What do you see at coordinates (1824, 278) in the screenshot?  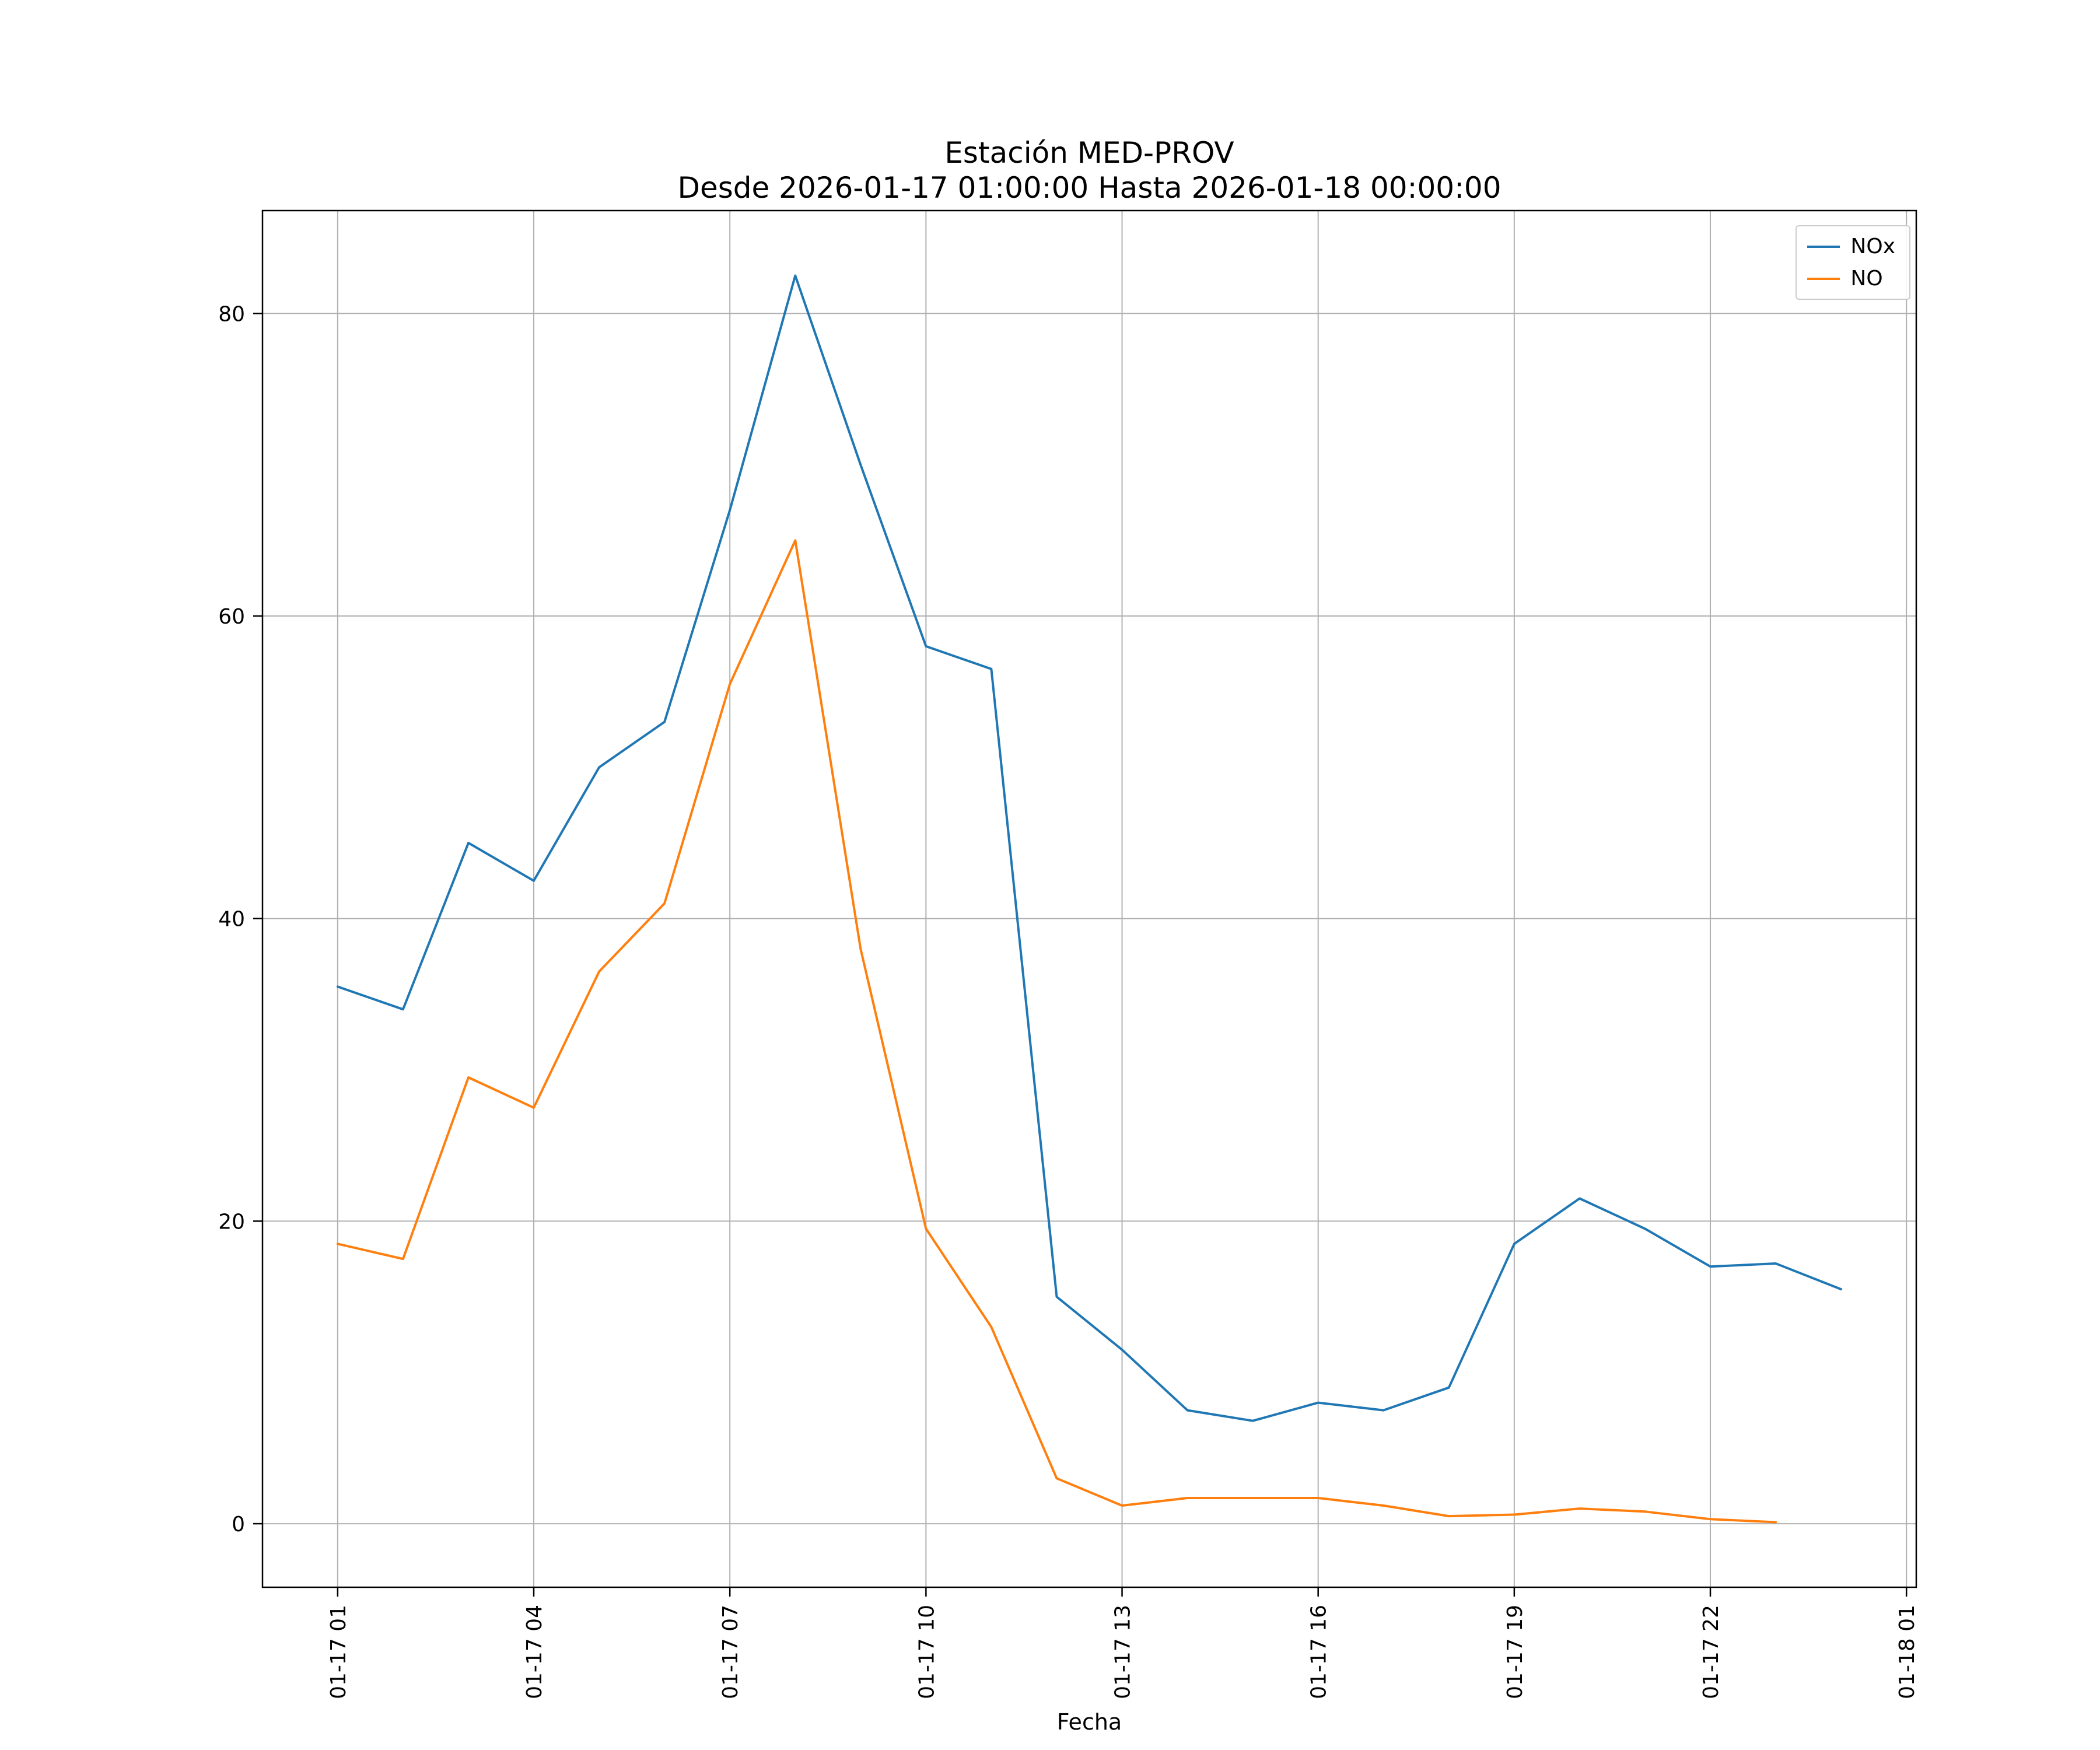 I see `legend-swatch-no` at bounding box center [1824, 278].